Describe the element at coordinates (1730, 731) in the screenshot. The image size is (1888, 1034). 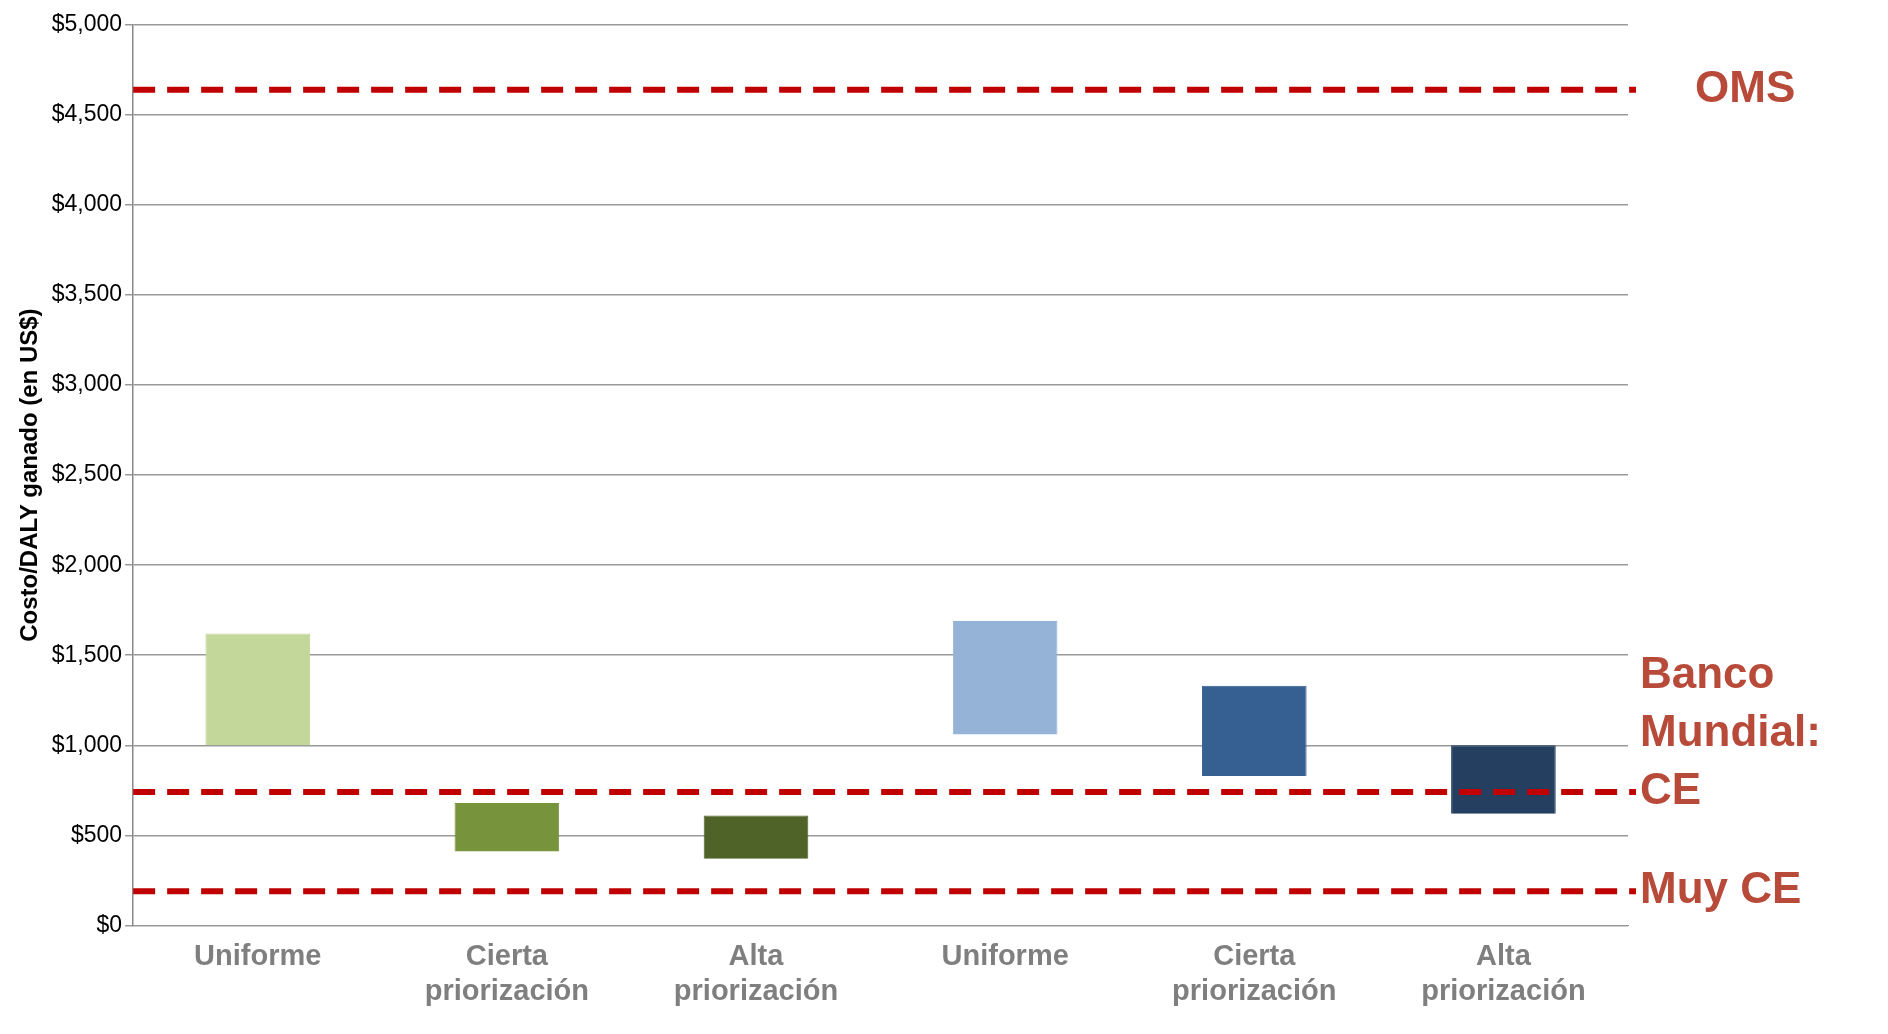
I see `ref-line-label: Banco Mundial: CE` at that location.